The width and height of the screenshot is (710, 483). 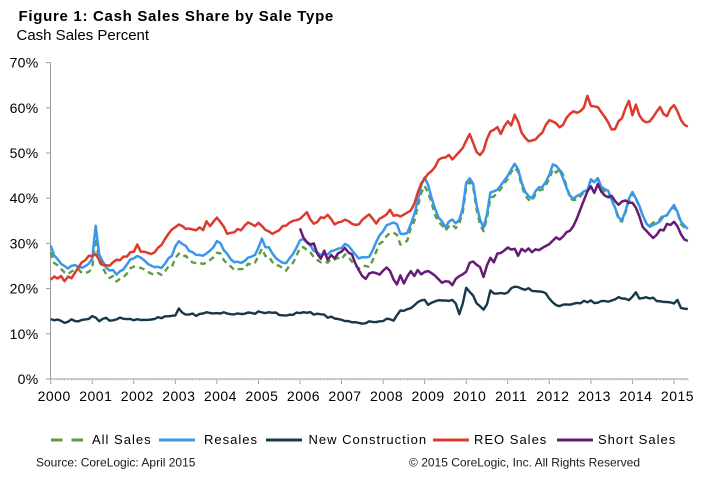 I want to click on svg-text: REO Sales, so click(x=510, y=439).